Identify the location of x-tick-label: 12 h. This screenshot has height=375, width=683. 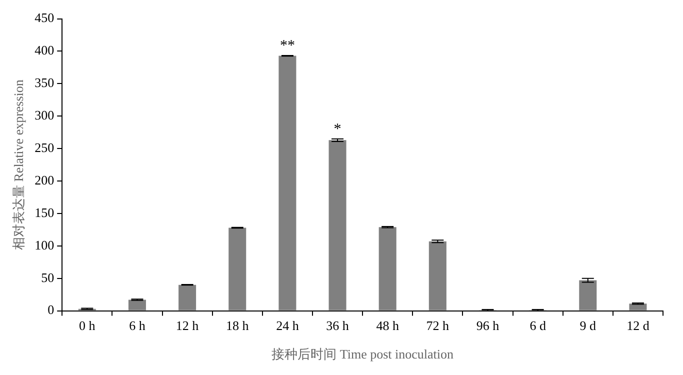
(188, 326).